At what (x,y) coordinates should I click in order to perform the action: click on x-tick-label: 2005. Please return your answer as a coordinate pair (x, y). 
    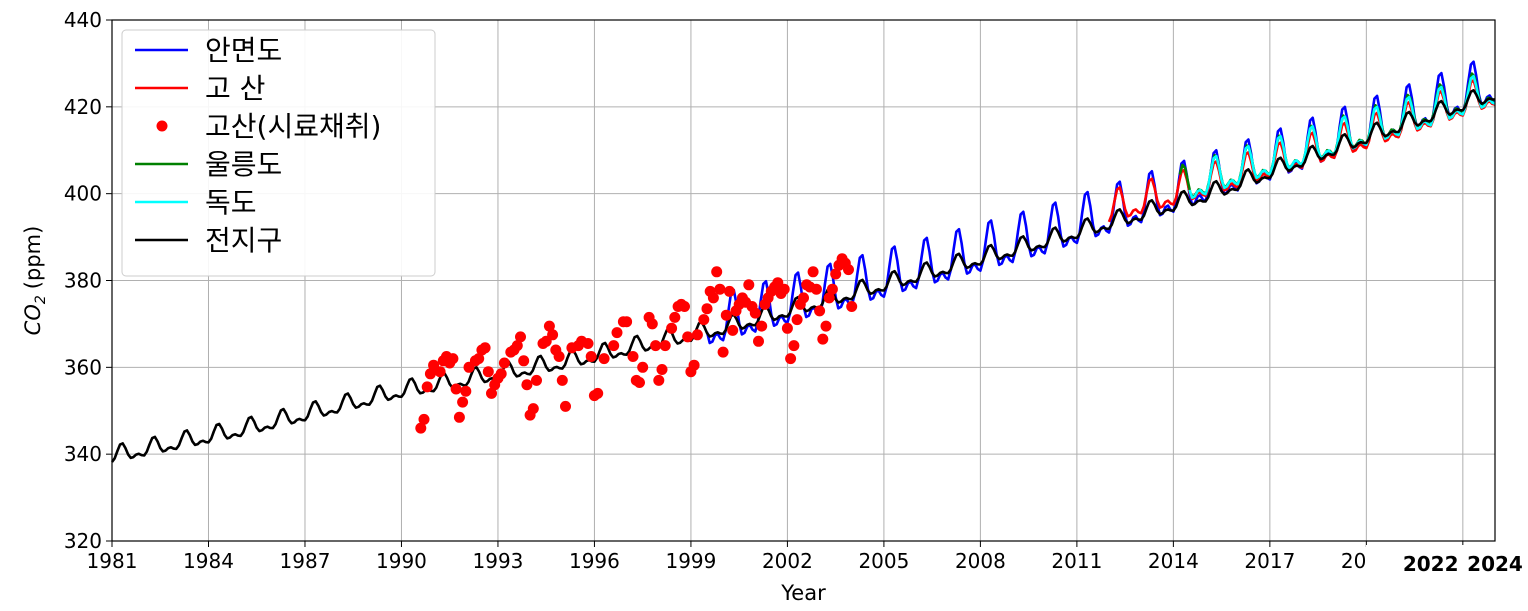
    Looking at the image, I should click on (883, 561).